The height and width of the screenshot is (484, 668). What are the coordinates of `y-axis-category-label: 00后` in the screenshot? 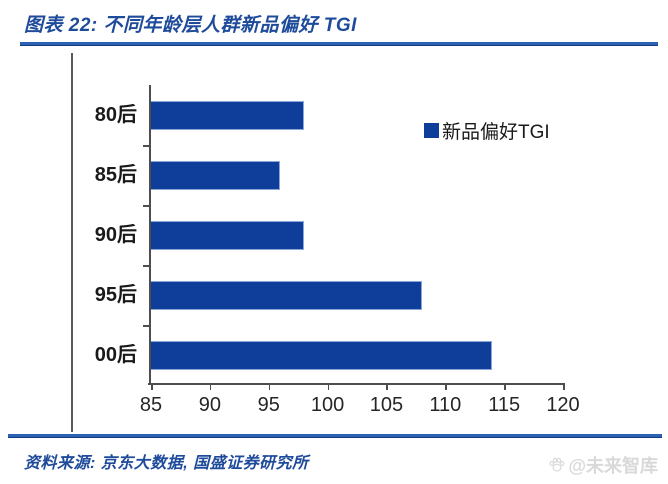 It's located at (115, 355).